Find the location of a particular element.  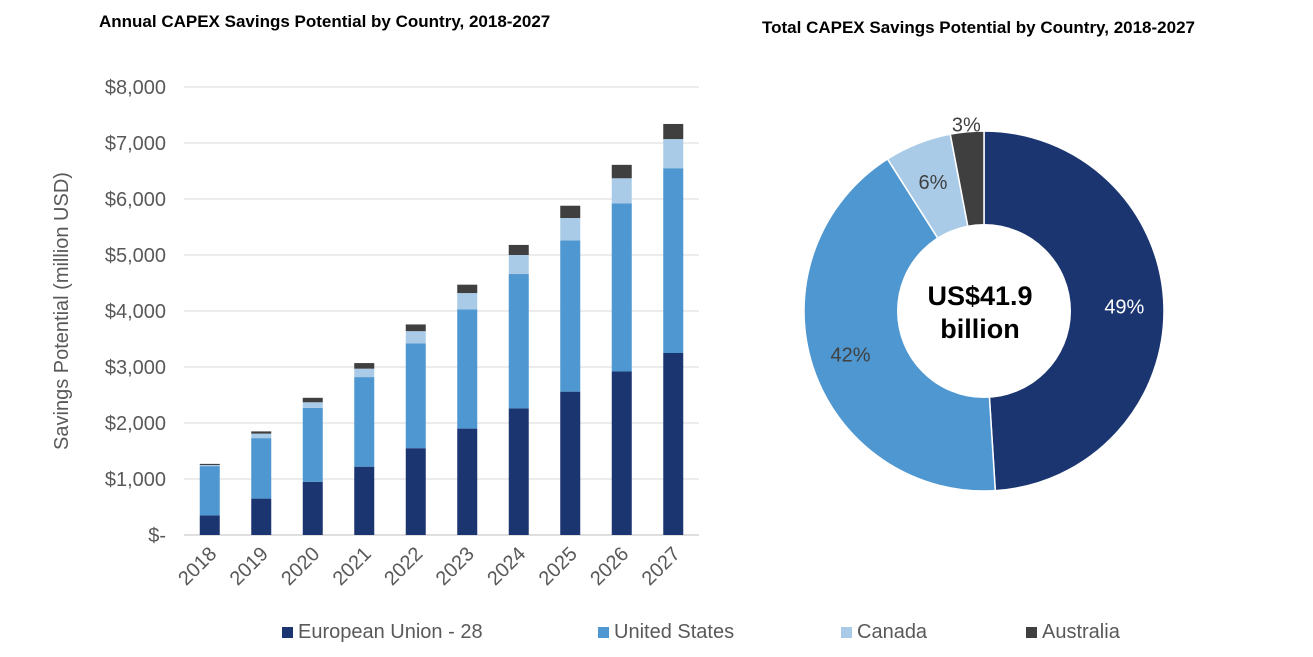

y-tick-label: $7,000 is located at coordinates (135, 144).